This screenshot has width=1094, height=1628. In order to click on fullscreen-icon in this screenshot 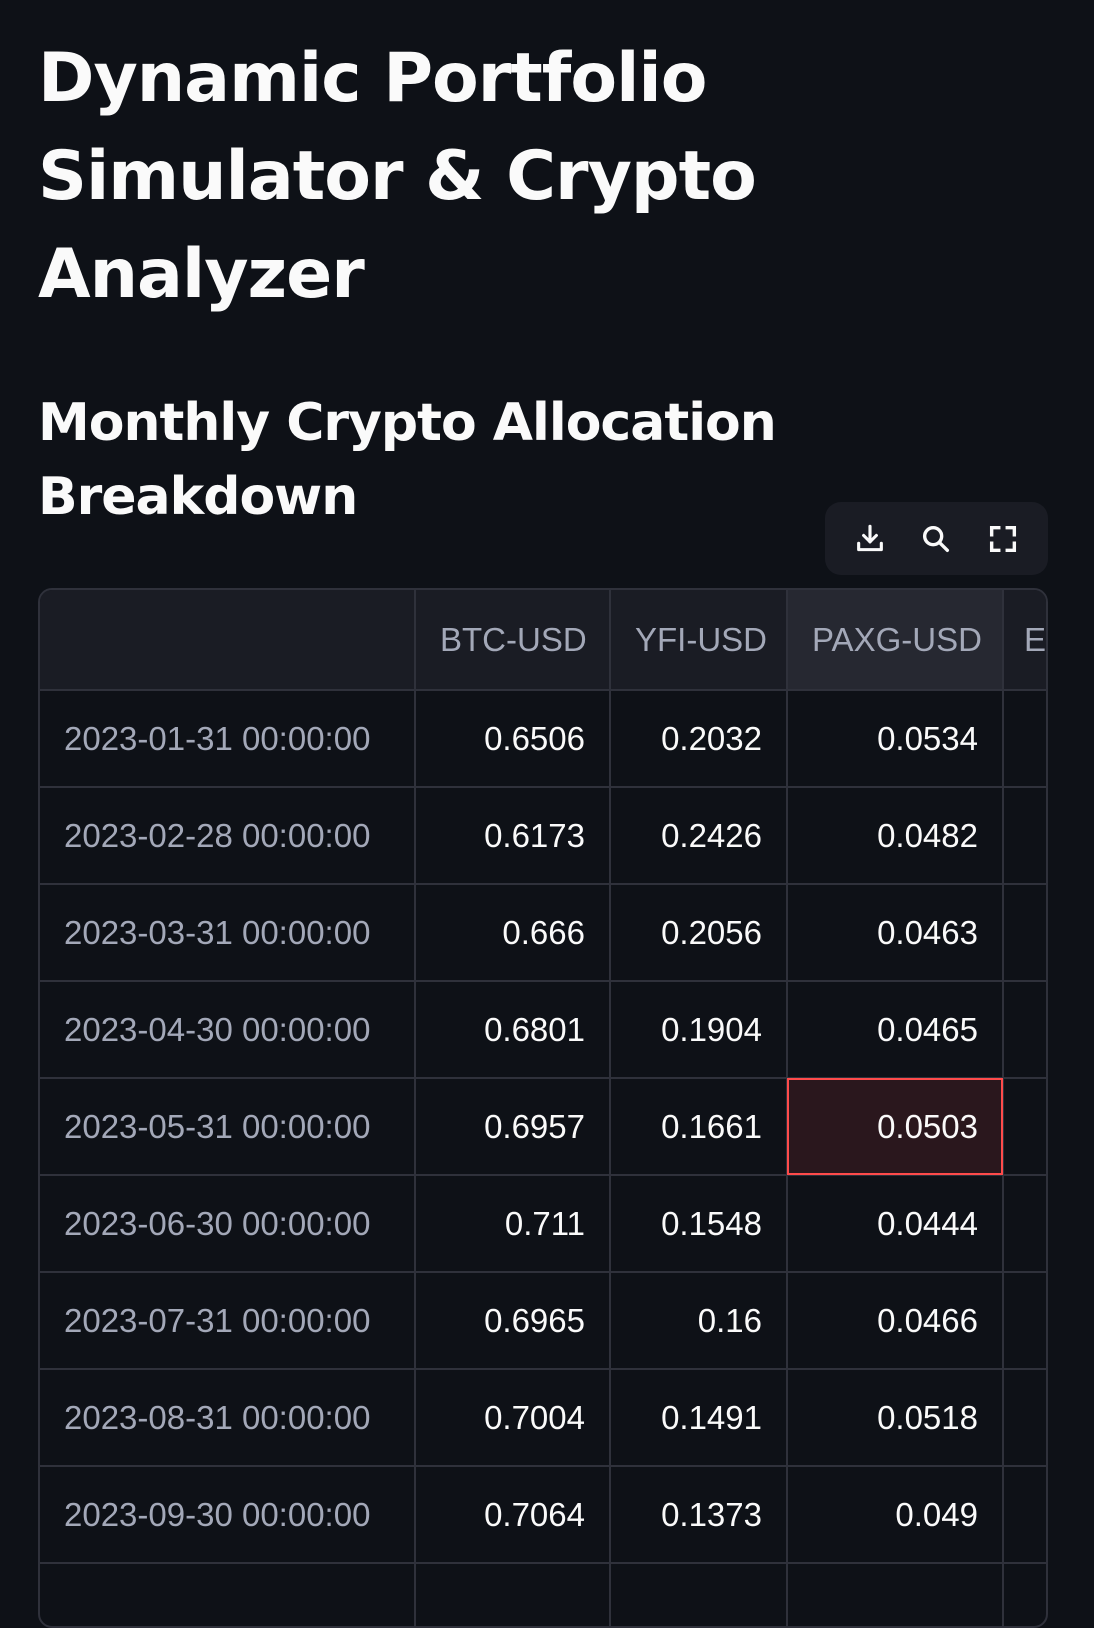, I will do `click(1002, 538)`.